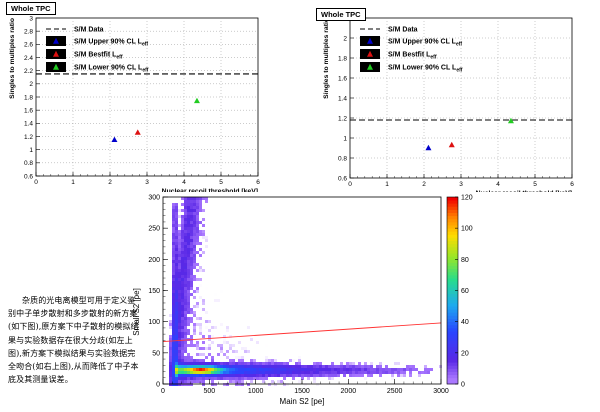 This screenshot has height=412, width=600. I want to click on x-axis-label: Nuclear recoil threshold [keV], so click(210, 190).